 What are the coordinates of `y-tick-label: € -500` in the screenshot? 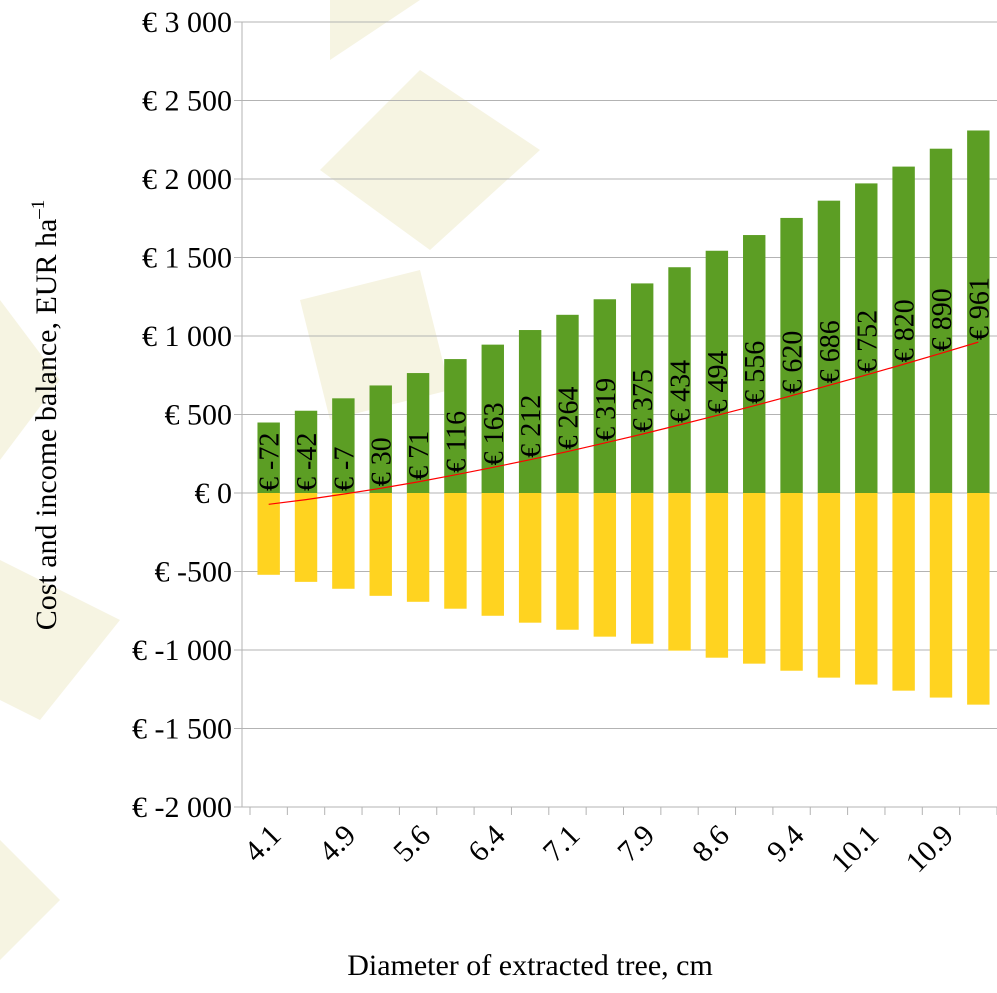 It's located at (194, 572).